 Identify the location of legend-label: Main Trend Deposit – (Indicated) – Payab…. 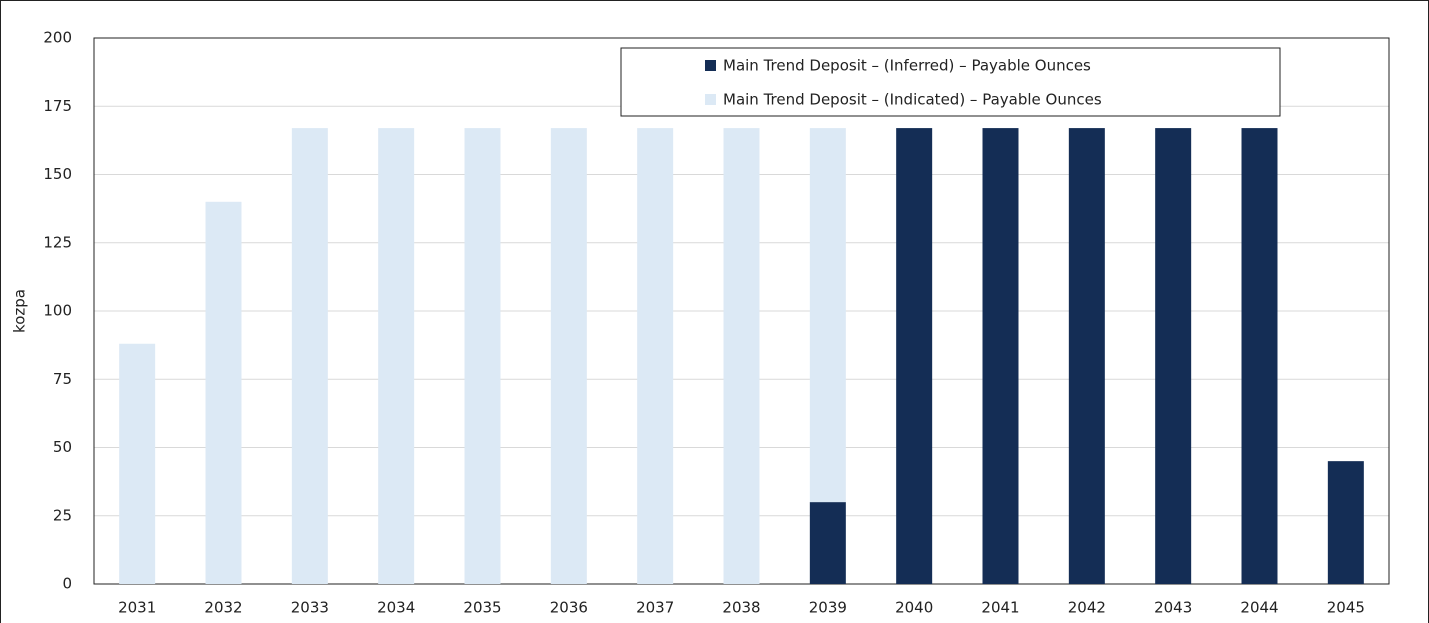
(912, 100).